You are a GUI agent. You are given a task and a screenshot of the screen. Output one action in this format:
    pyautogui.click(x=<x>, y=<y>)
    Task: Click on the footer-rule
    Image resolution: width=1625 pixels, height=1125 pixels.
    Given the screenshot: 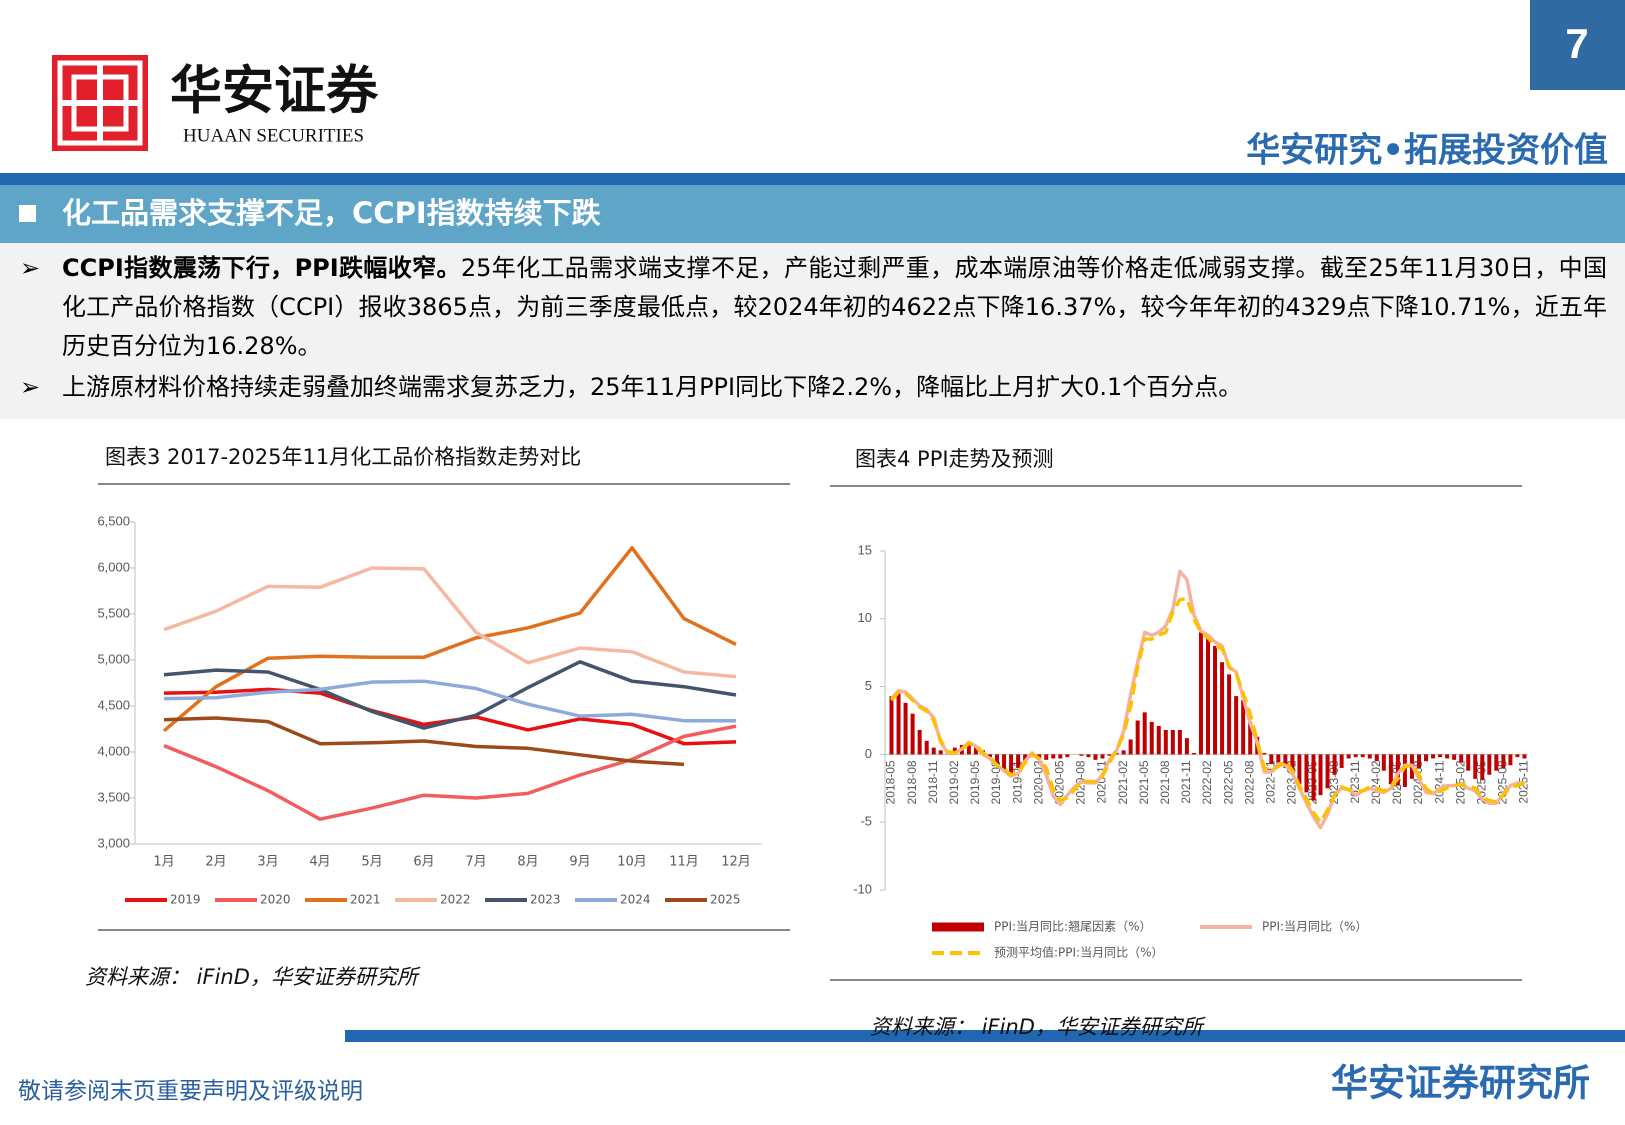 What is the action you would take?
    pyautogui.click(x=985, y=1036)
    